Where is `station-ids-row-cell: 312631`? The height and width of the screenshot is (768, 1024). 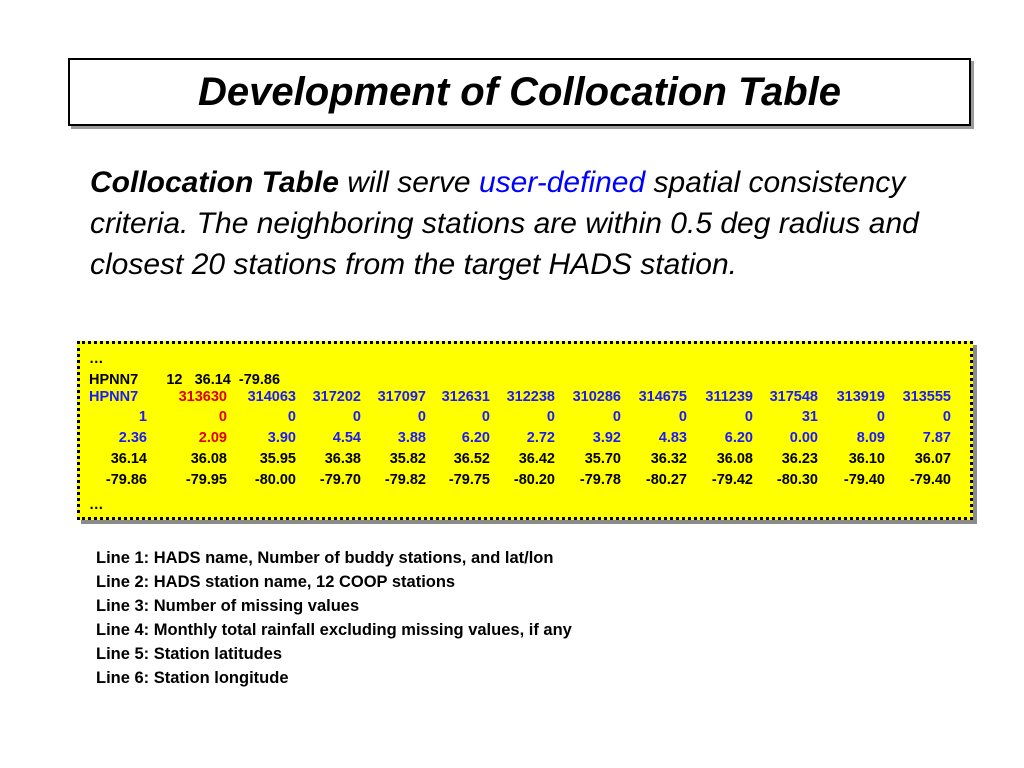 station-ids-row-cell: 312631 is located at coordinates (465, 397).